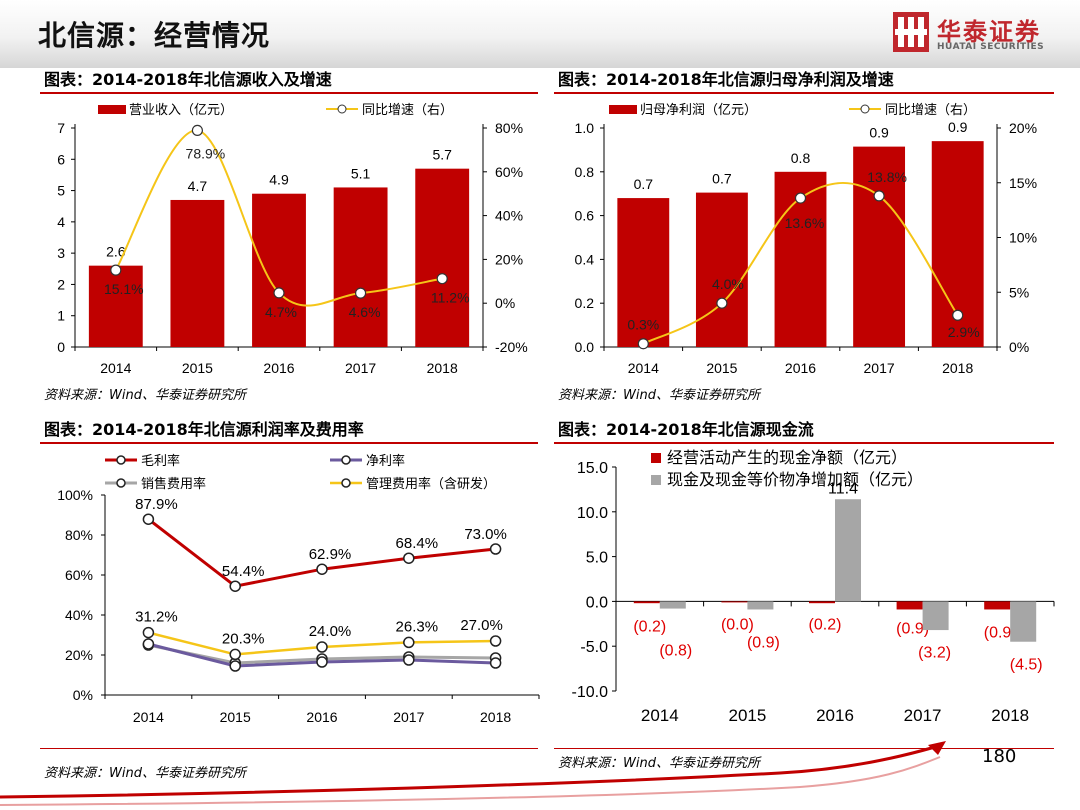 This screenshot has height=810, width=1080. I want to click on bar-value-label: 4.7, so click(198, 186).